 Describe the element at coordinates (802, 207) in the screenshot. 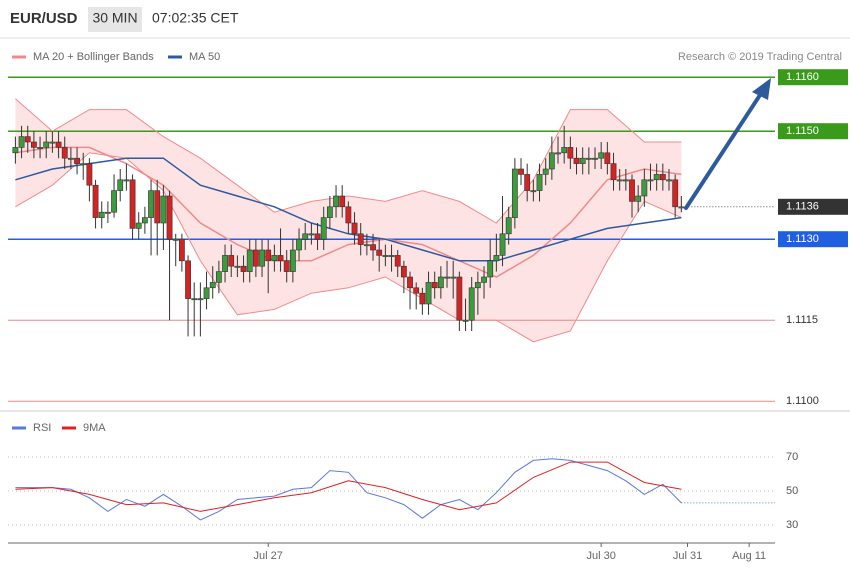

I see `last-price-label: 1.1136` at that location.